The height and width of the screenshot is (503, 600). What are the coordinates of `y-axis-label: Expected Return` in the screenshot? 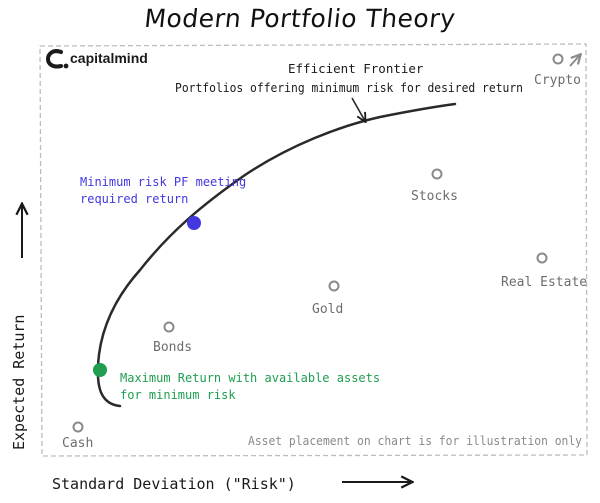 It's located at (19, 382).